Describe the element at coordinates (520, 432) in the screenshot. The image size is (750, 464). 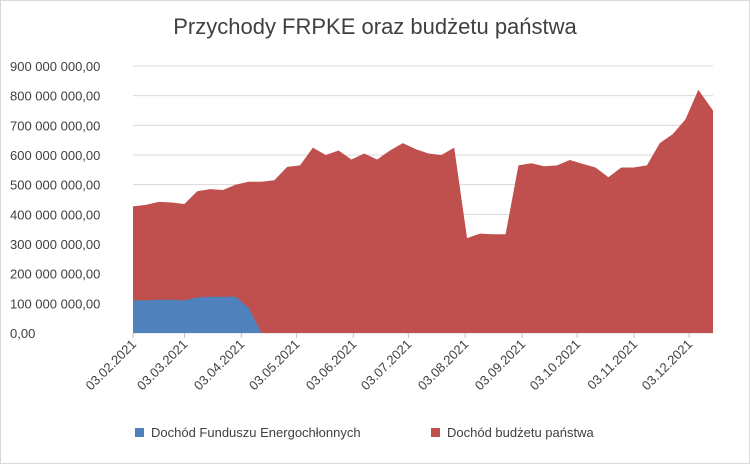
I see `legend-label-budzet: Dochód budżetu państwa` at that location.